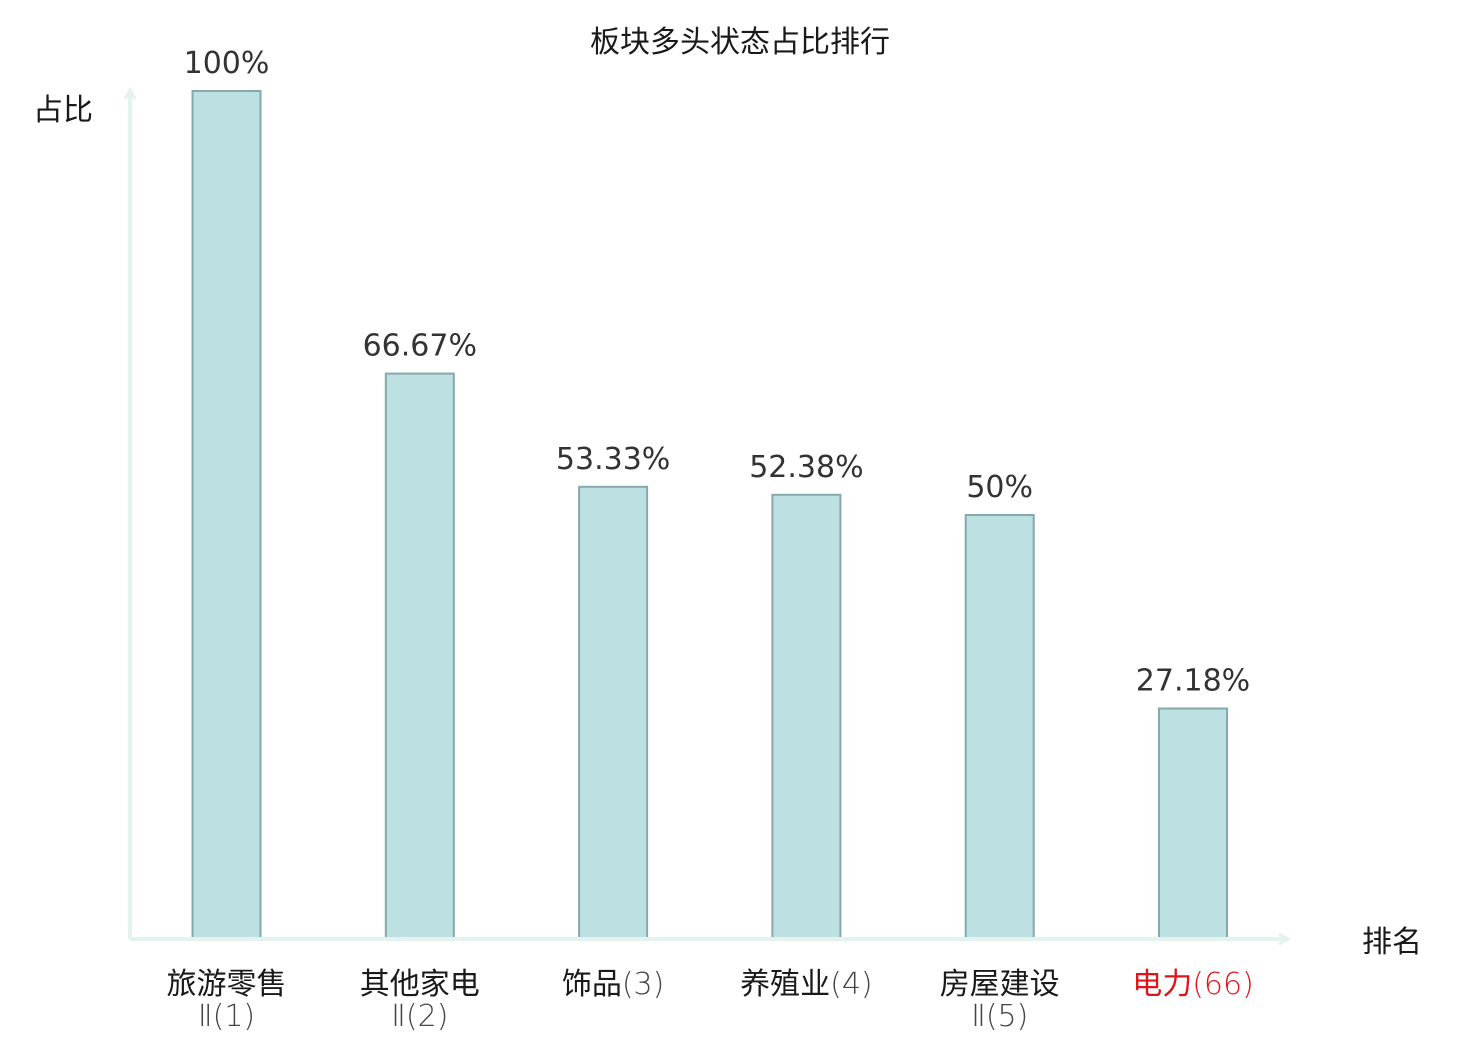  What do you see at coordinates (740, 42) in the screenshot?
I see `chart-title: 板块多头状态占比排行` at bounding box center [740, 42].